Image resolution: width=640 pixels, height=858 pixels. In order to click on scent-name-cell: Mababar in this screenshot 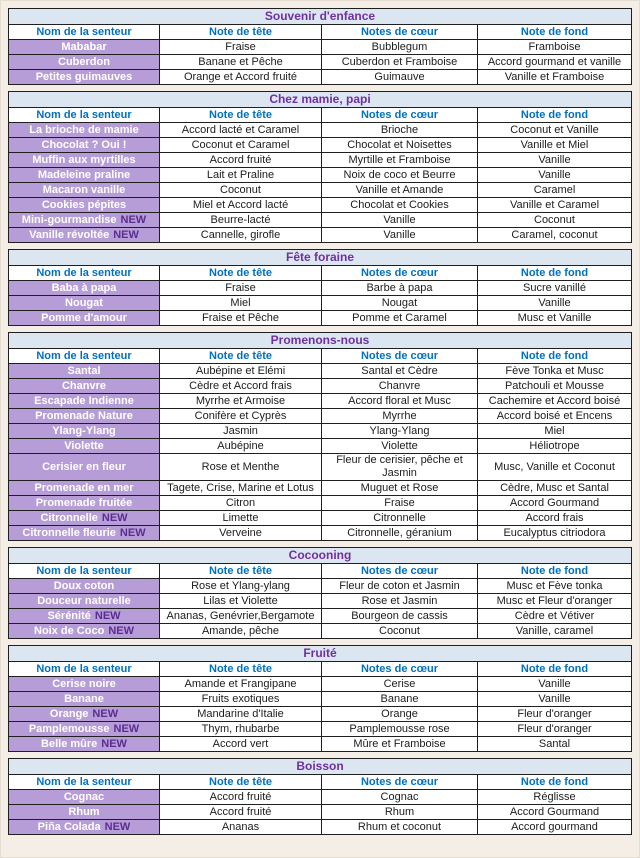, I will do `click(84, 47)`.